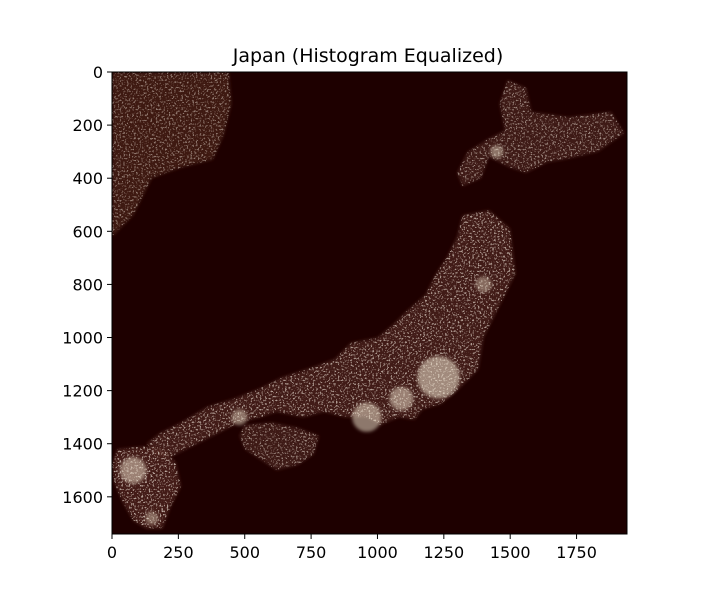 This screenshot has height=600, width=720. I want to click on hotspot-kanto, so click(438, 377).